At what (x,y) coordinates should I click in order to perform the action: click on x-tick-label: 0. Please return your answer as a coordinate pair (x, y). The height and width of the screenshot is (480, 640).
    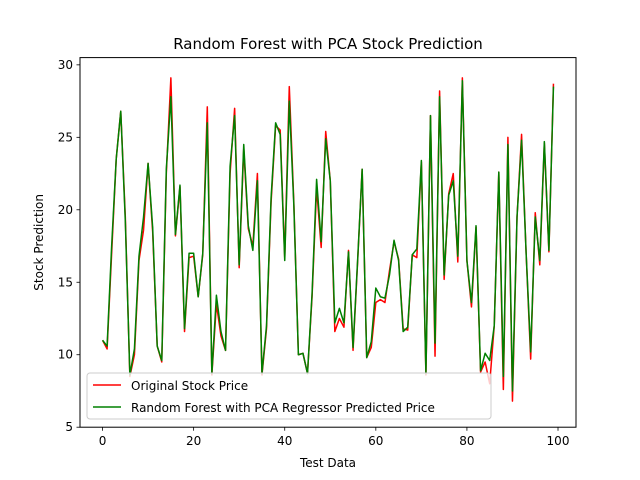
    Looking at the image, I should click on (103, 441).